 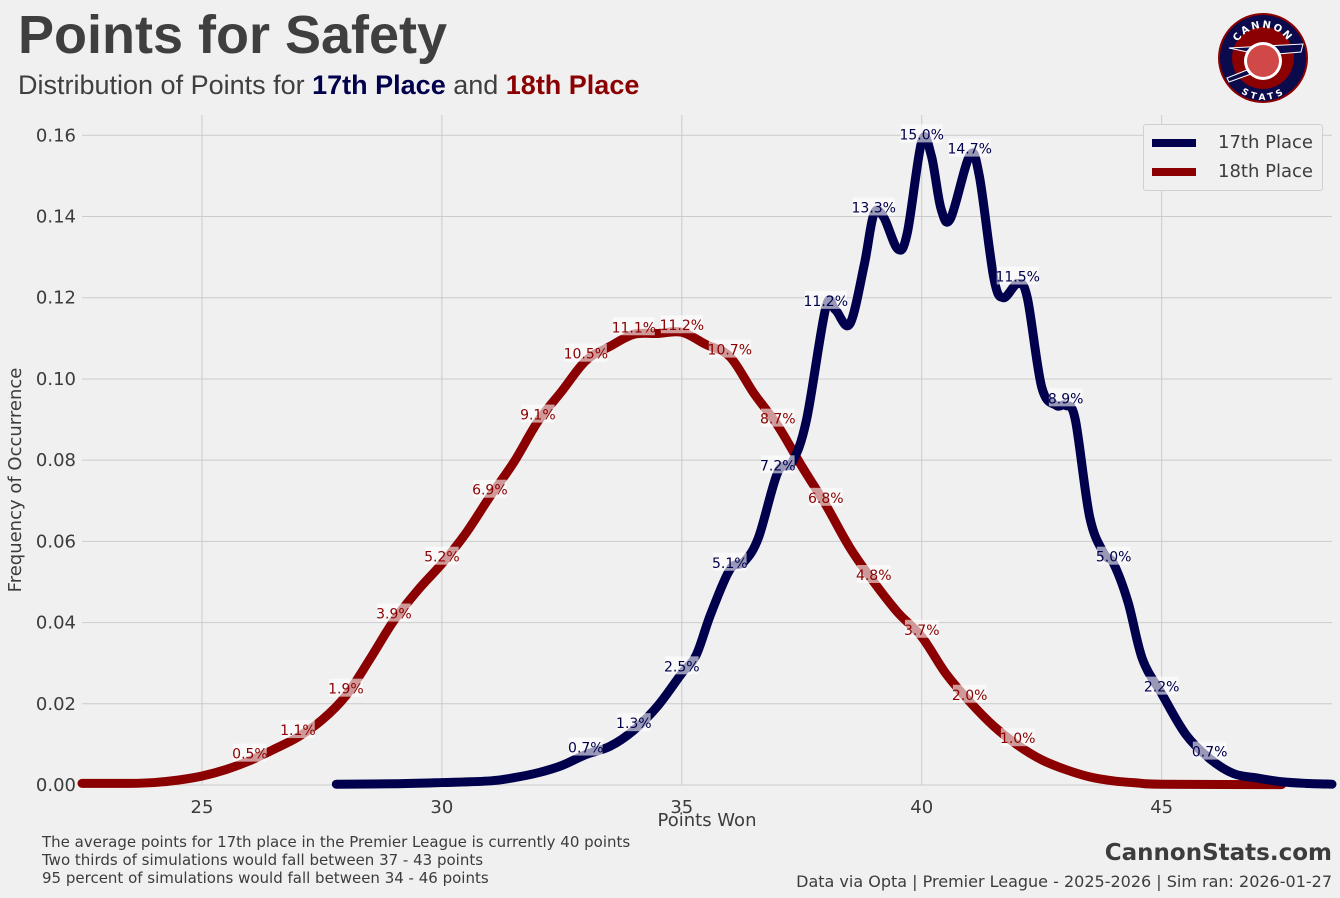 I want to click on legend-label-17th: 17th Place, so click(x=1265, y=142).